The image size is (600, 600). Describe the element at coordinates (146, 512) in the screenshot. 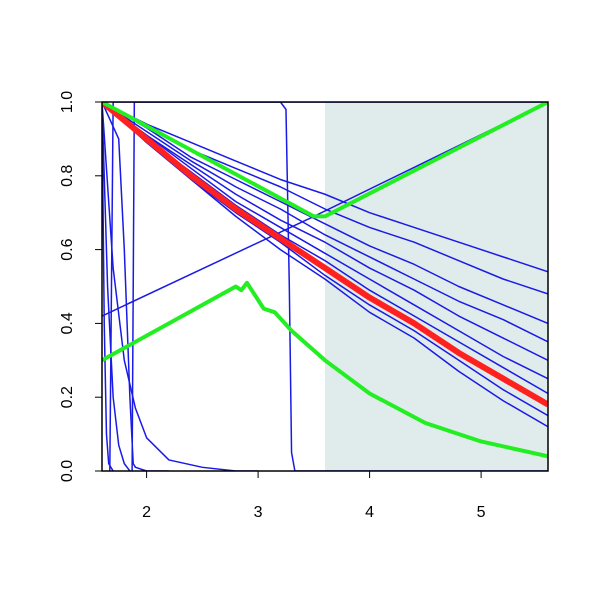

I see `x-tick-label: 2` at that location.